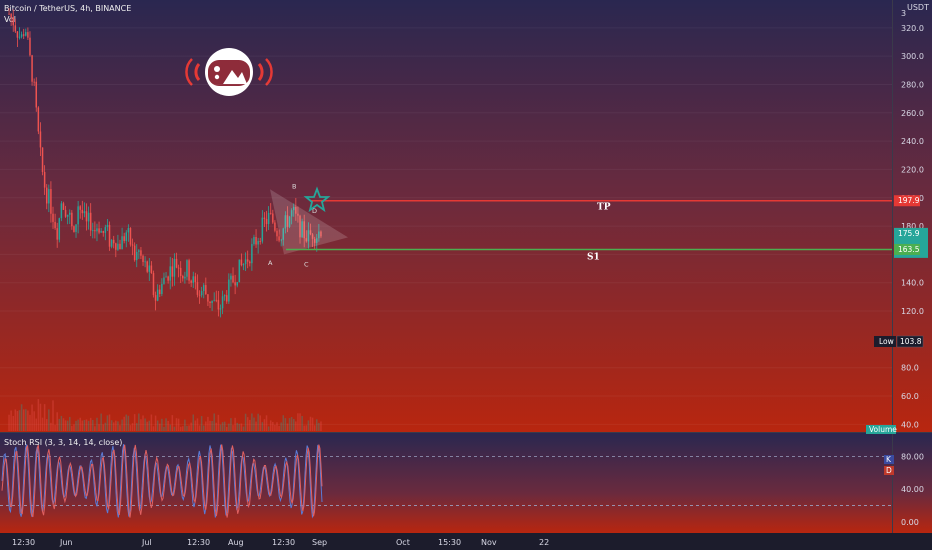 The width and height of the screenshot is (932, 550). What do you see at coordinates (889, 459) in the screenshot?
I see `svg-text: K` at bounding box center [889, 459].